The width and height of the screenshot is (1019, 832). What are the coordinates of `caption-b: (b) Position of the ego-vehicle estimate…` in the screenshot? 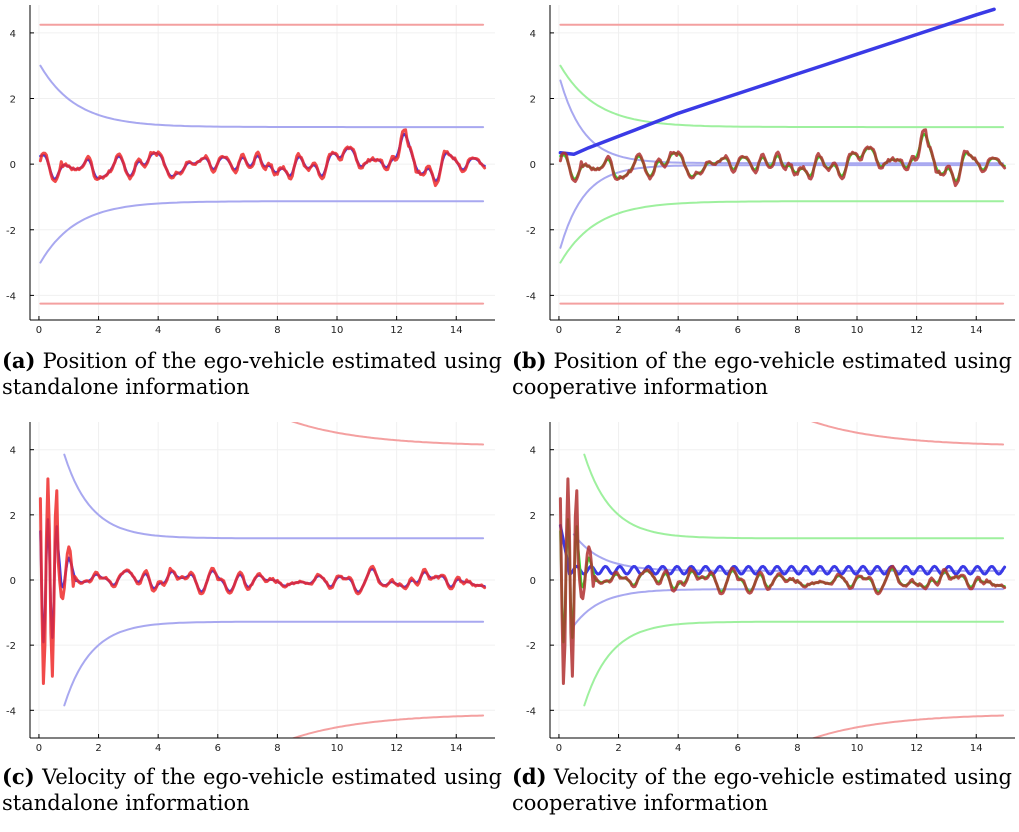 It's located at (762, 374).